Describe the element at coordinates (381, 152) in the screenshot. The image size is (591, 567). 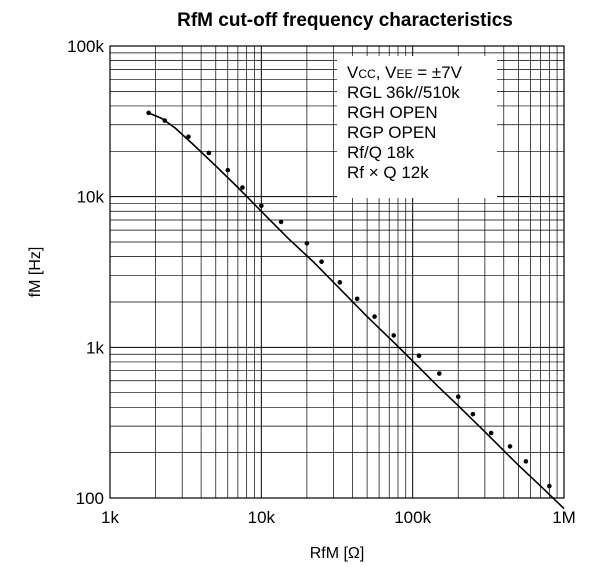
I see `annotation-line: Rf/Q 18k` at that location.